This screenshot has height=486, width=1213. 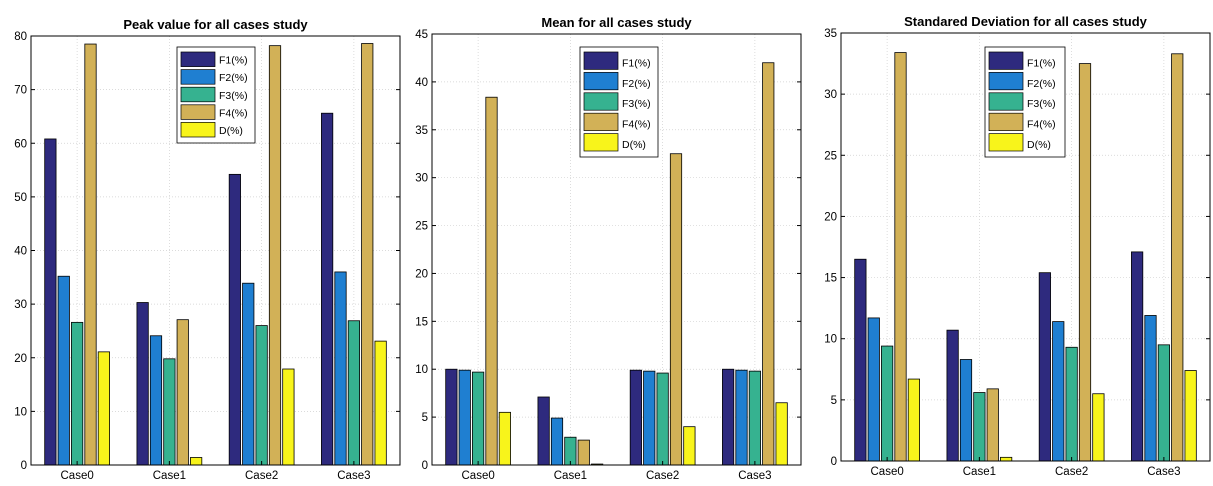 What do you see at coordinates (156, 400) in the screenshot?
I see `bar-f2-case1` at bounding box center [156, 400].